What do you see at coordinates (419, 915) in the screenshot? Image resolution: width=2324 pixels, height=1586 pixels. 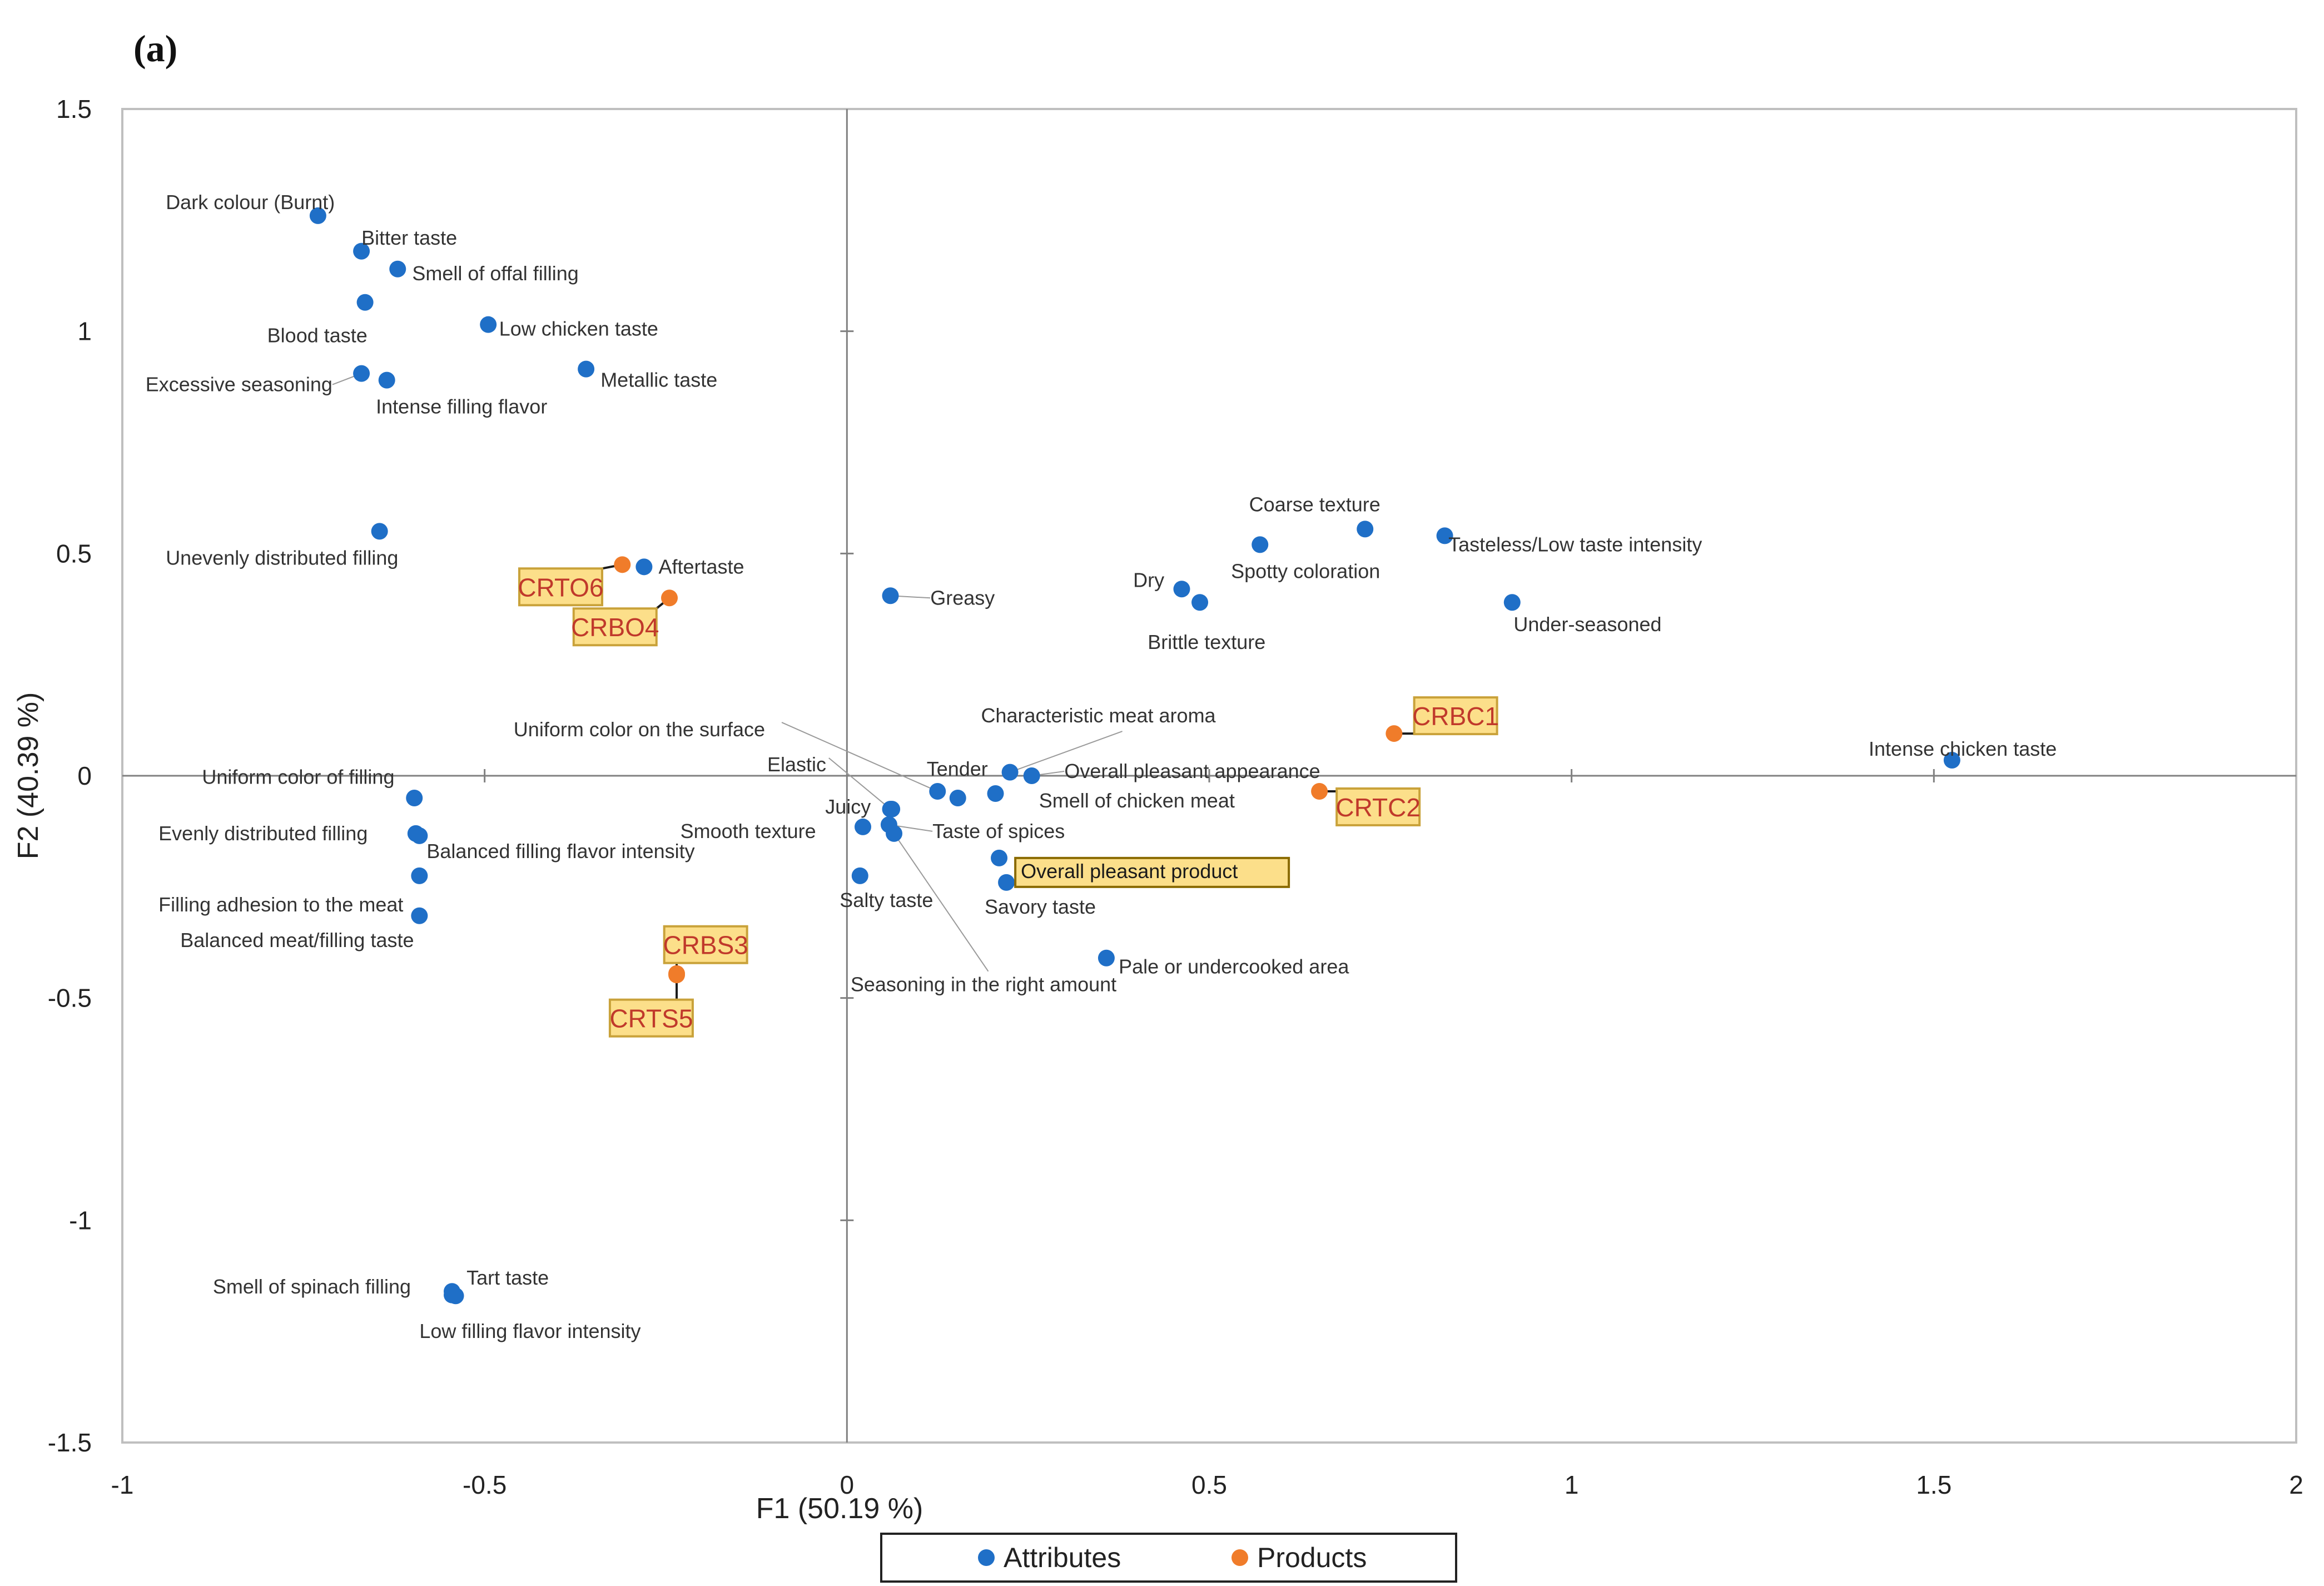 I see `point-balanced-meat-filling-taste` at bounding box center [419, 915].